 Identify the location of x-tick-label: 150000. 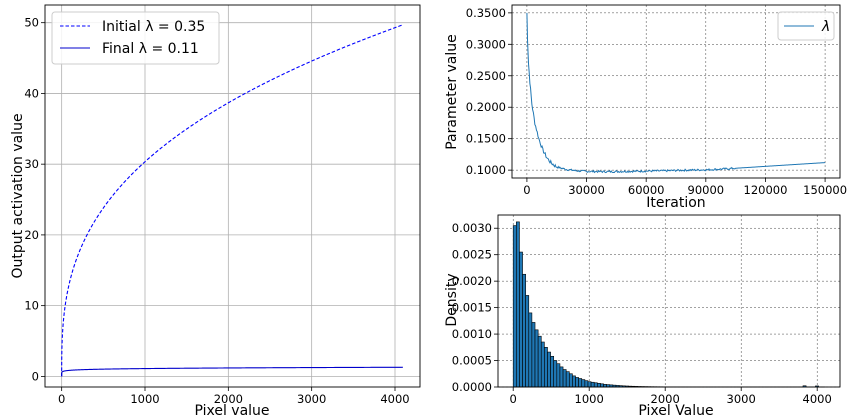
(825, 190).